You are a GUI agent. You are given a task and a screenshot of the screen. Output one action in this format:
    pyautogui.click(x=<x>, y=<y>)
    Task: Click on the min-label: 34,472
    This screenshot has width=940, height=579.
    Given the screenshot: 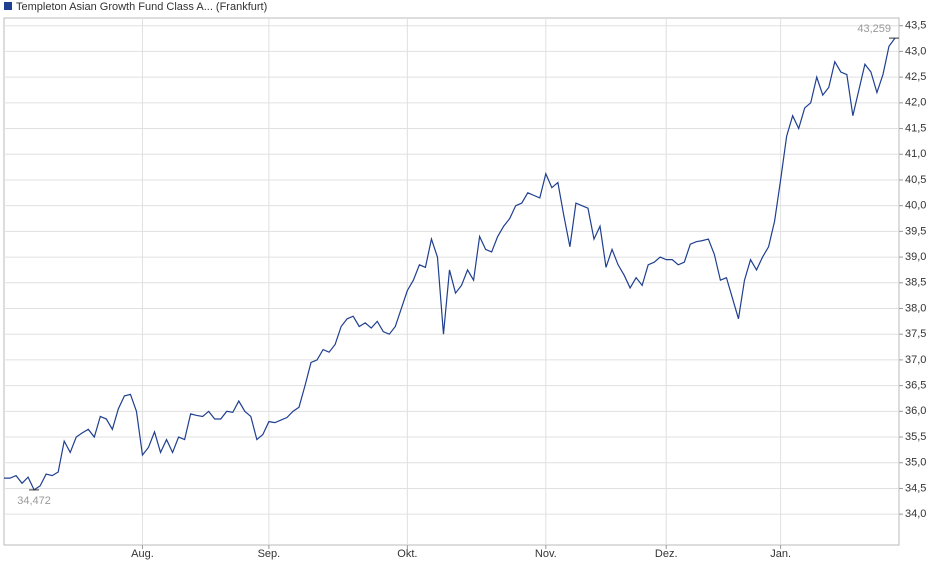 What is the action you would take?
    pyautogui.click(x=34, y=501)
    